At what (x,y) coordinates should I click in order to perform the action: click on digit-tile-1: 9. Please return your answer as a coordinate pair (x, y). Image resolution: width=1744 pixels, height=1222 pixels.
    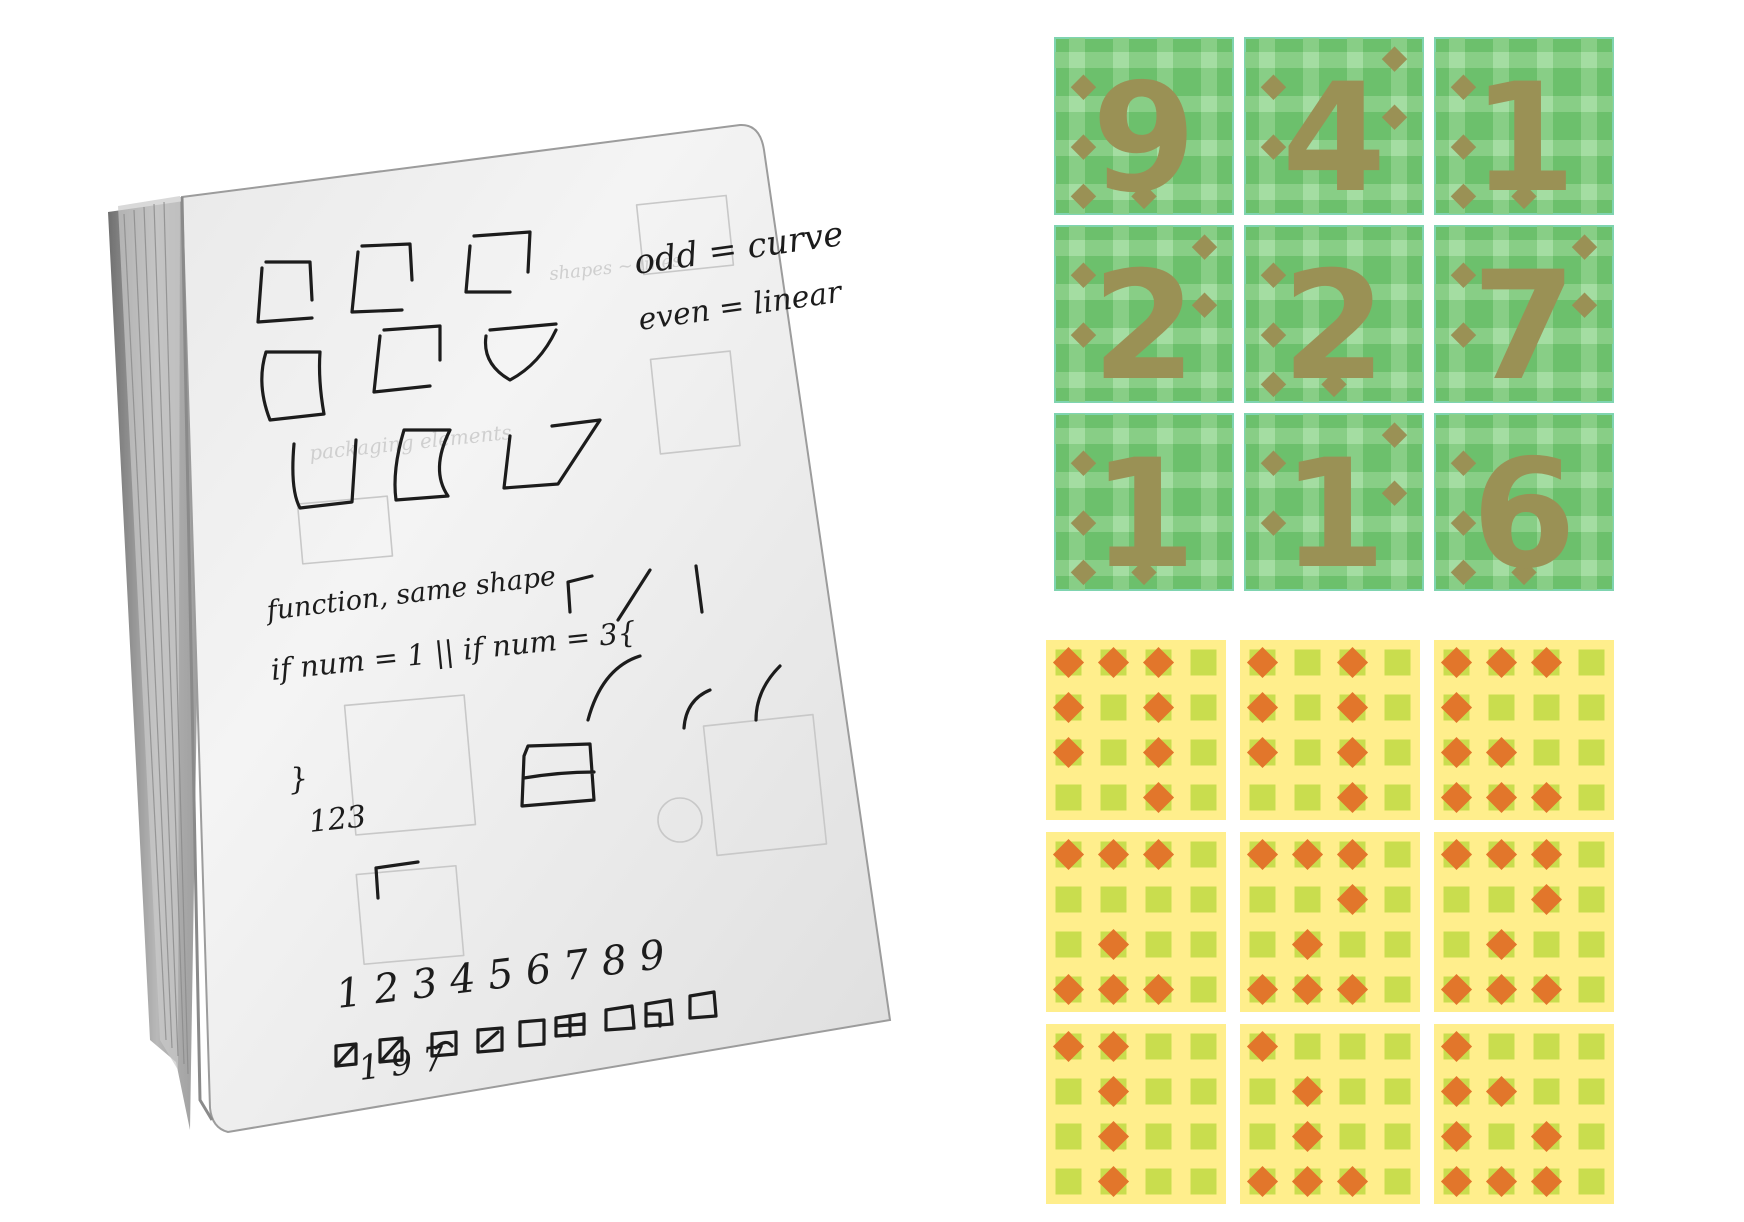
    Looking at the image, I should click on (1144, 131).